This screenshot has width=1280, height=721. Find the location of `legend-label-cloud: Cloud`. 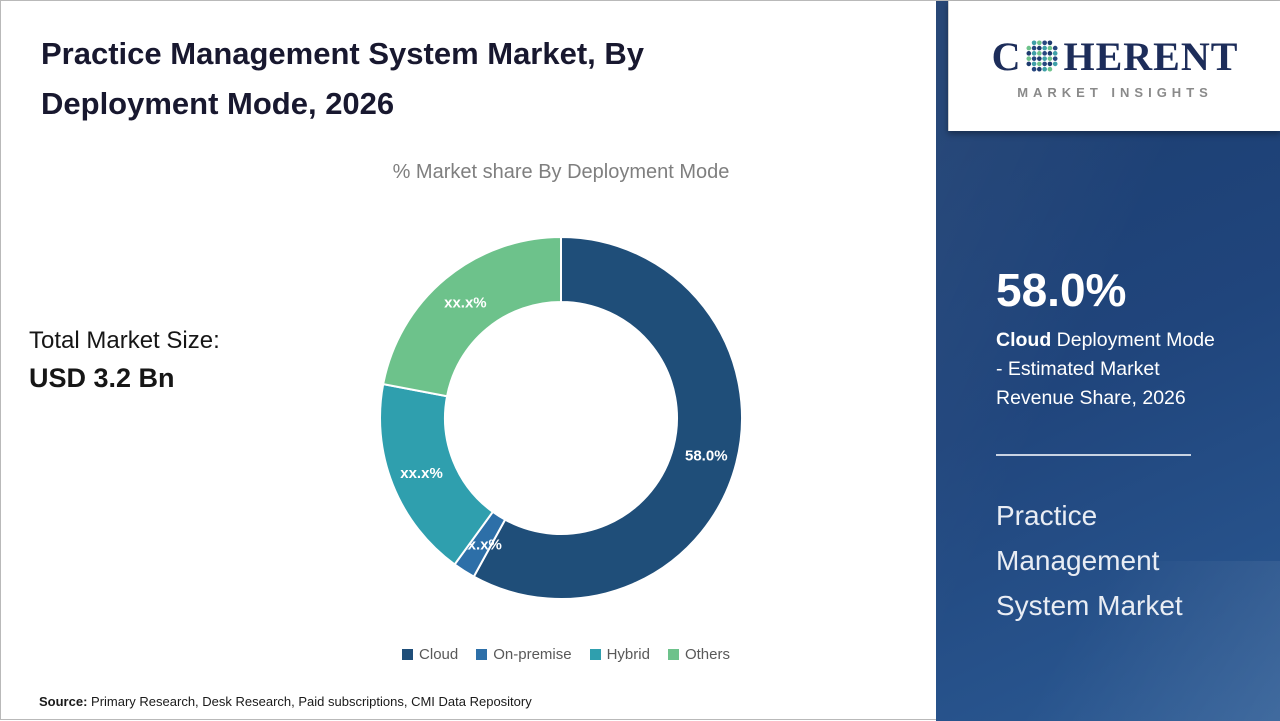

legend-label-cloud: Cloud is located at coordinates (439, 654).